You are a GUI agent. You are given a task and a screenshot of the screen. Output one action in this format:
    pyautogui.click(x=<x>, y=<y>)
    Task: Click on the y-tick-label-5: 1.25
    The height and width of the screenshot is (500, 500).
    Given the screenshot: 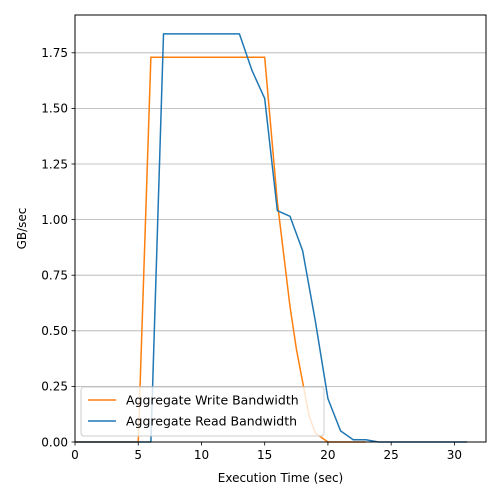 What is the action you would take?
    pyautogui.click(x=54, y=164)
    